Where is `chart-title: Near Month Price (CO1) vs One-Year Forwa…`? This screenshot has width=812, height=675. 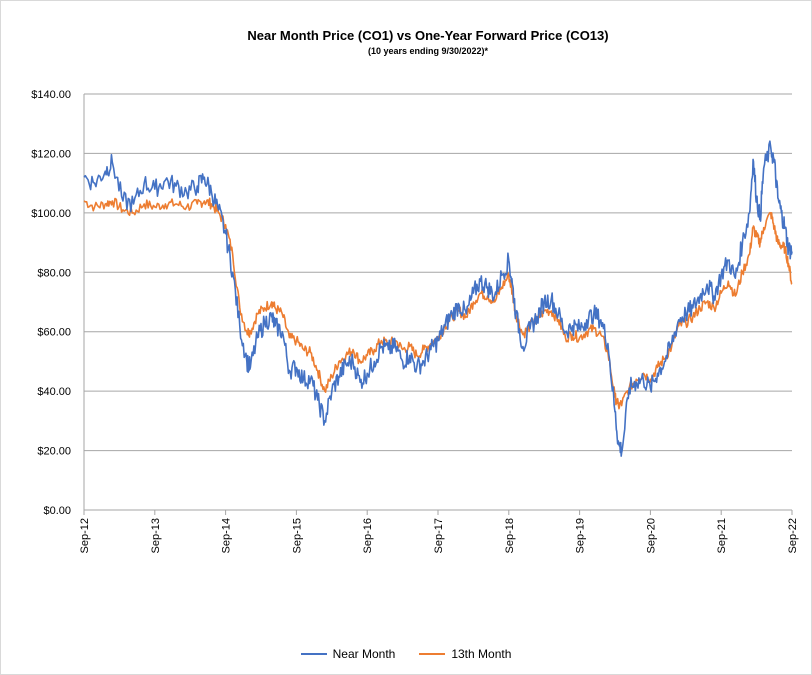
chart-title: Near Month Price (CO1) vs One-Year Forwa… is located at coordinates (428, 35).